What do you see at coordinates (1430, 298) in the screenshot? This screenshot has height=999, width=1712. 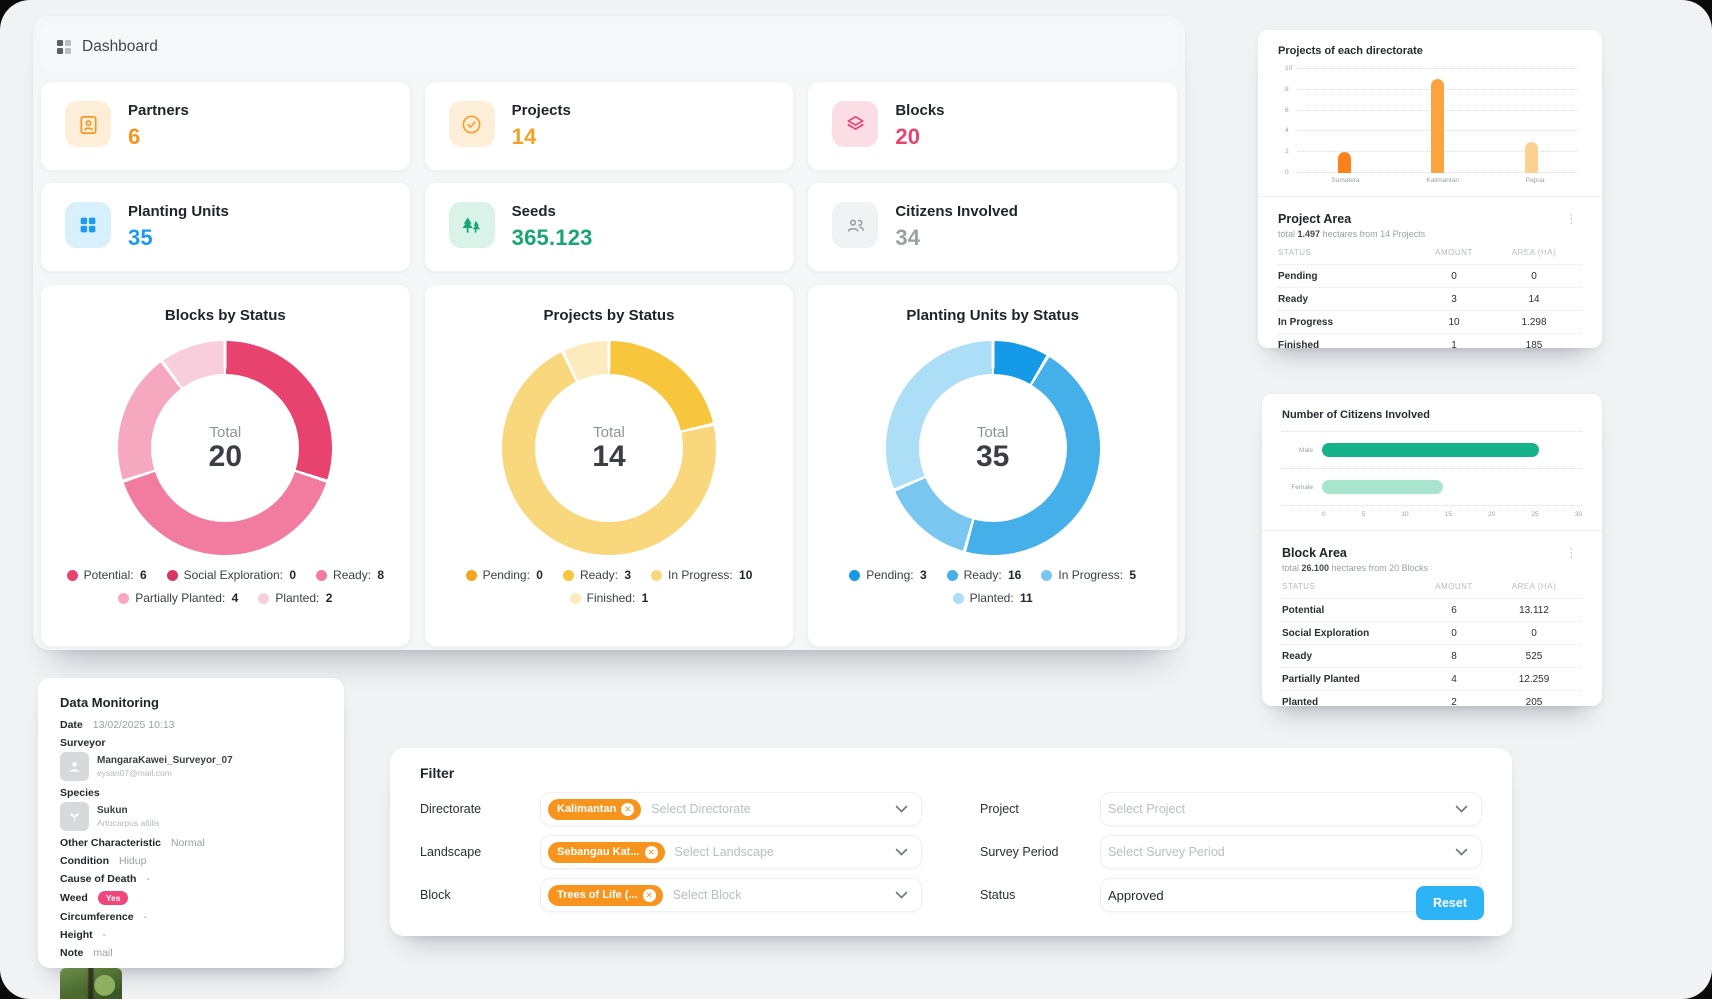 I see `table-row: Ready 3 14` at bounding box center [1430, 298].